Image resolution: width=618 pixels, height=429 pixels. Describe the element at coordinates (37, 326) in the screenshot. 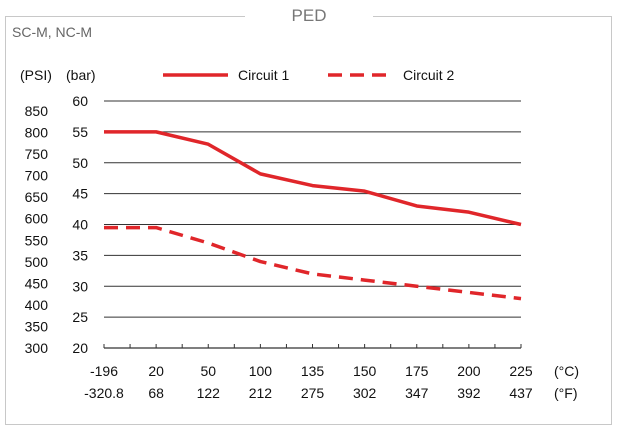

I see `y-psi-tick-label: 350` at that location.